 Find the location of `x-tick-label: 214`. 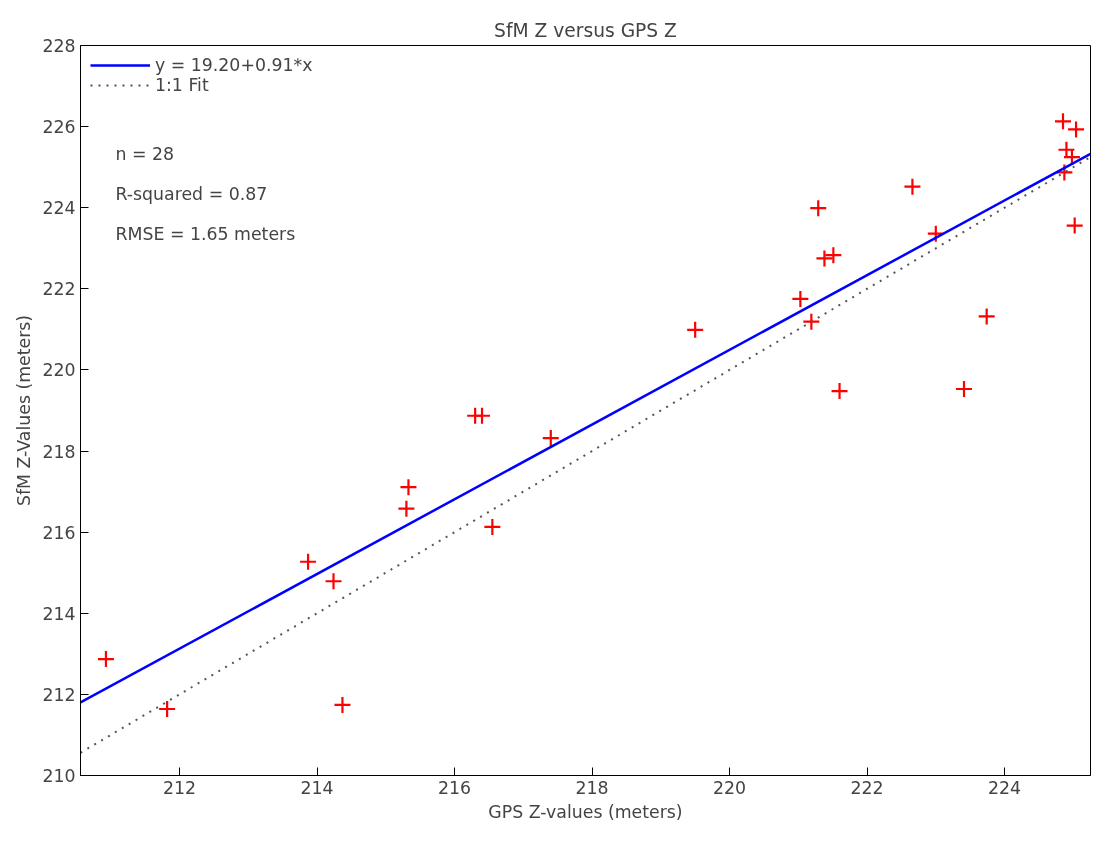

x-tick-label: 214 is located at coordinates (317, 787).